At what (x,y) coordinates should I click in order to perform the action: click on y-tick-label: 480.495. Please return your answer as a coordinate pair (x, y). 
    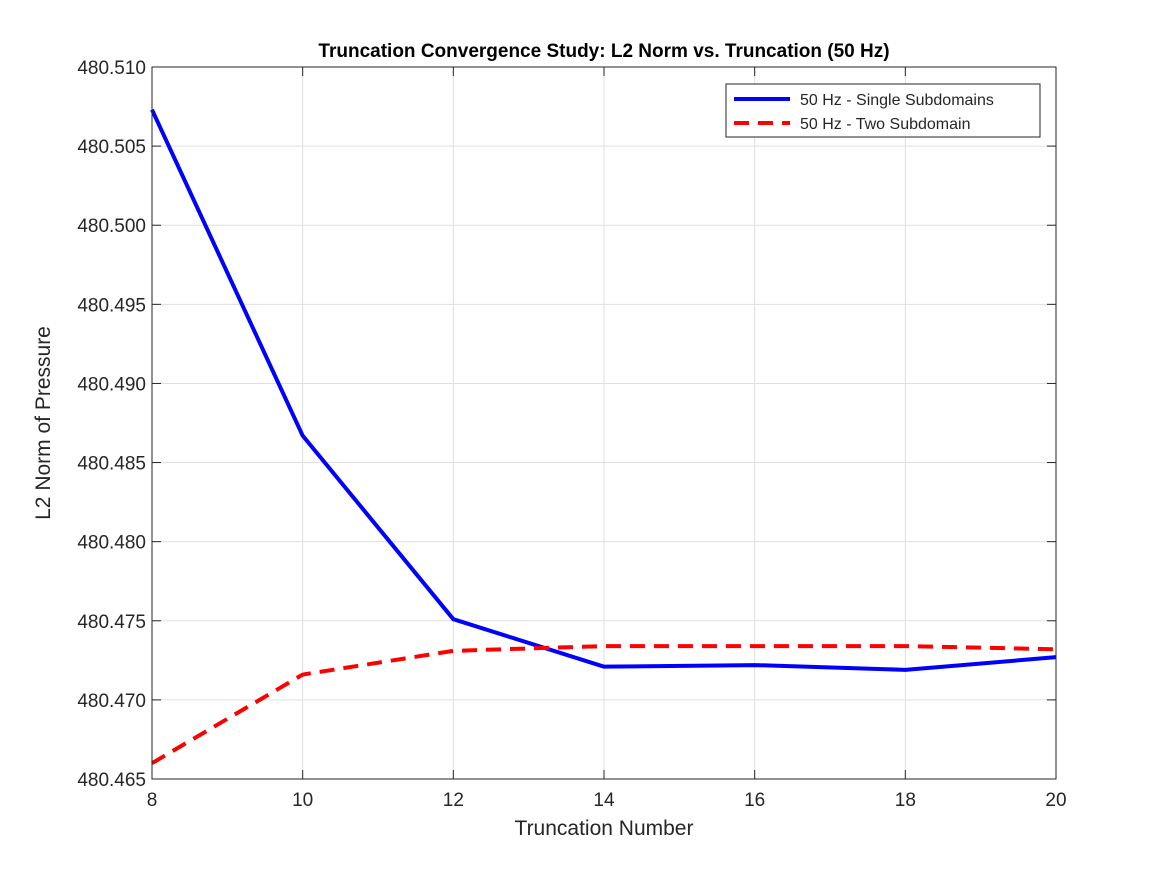
    Looking at the image, I should click on (111, 305).